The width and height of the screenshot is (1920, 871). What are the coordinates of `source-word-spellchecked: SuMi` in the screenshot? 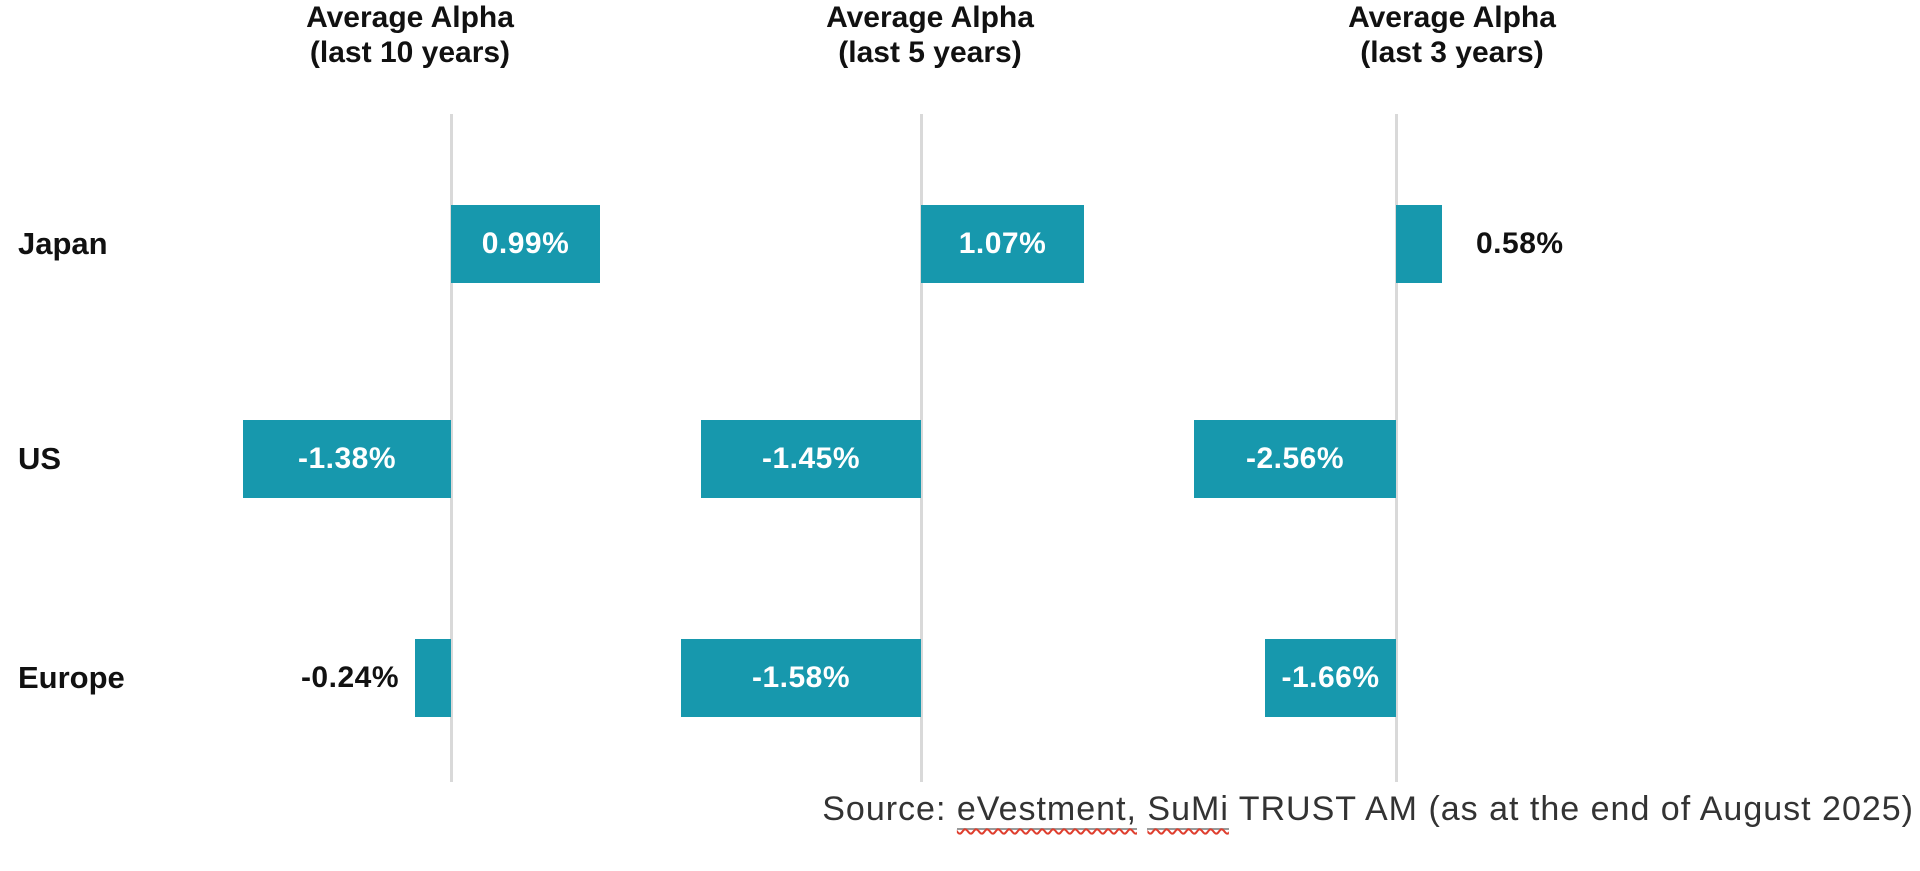 It's located at (1188, 810).